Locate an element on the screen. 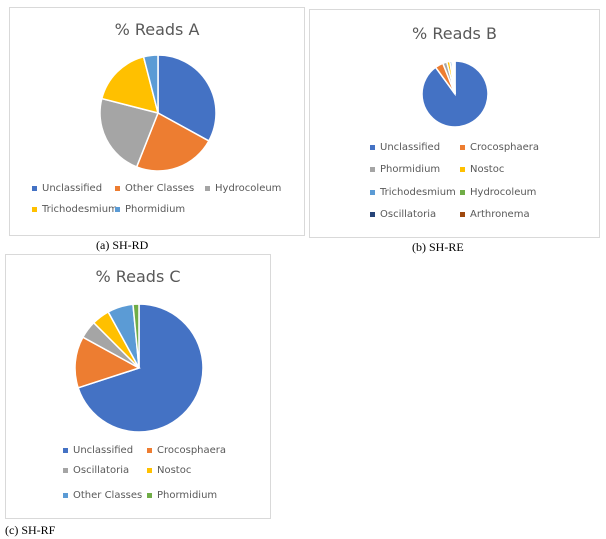 The image size is (606, 539). pie-slice-trichodesmium is located at coordinates (130, 85).